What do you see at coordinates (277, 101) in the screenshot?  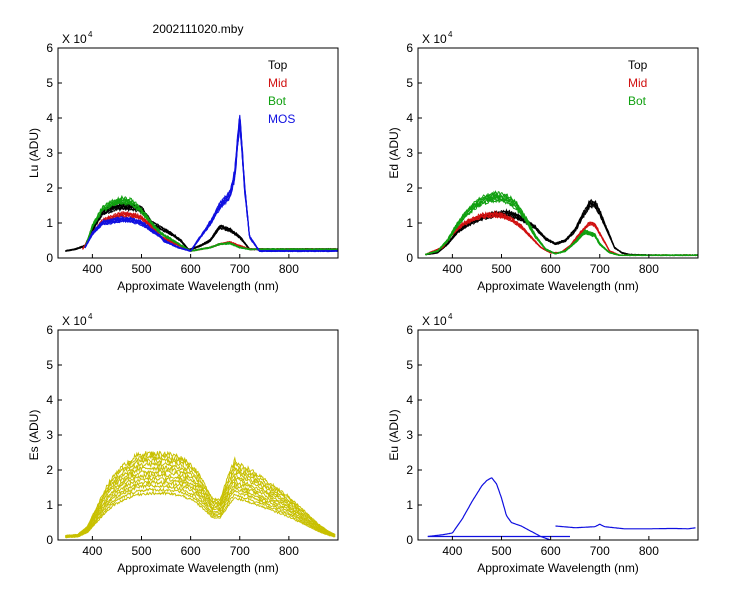 I see `lu-legend-bot: Bot` at bounding box center [277, 101].